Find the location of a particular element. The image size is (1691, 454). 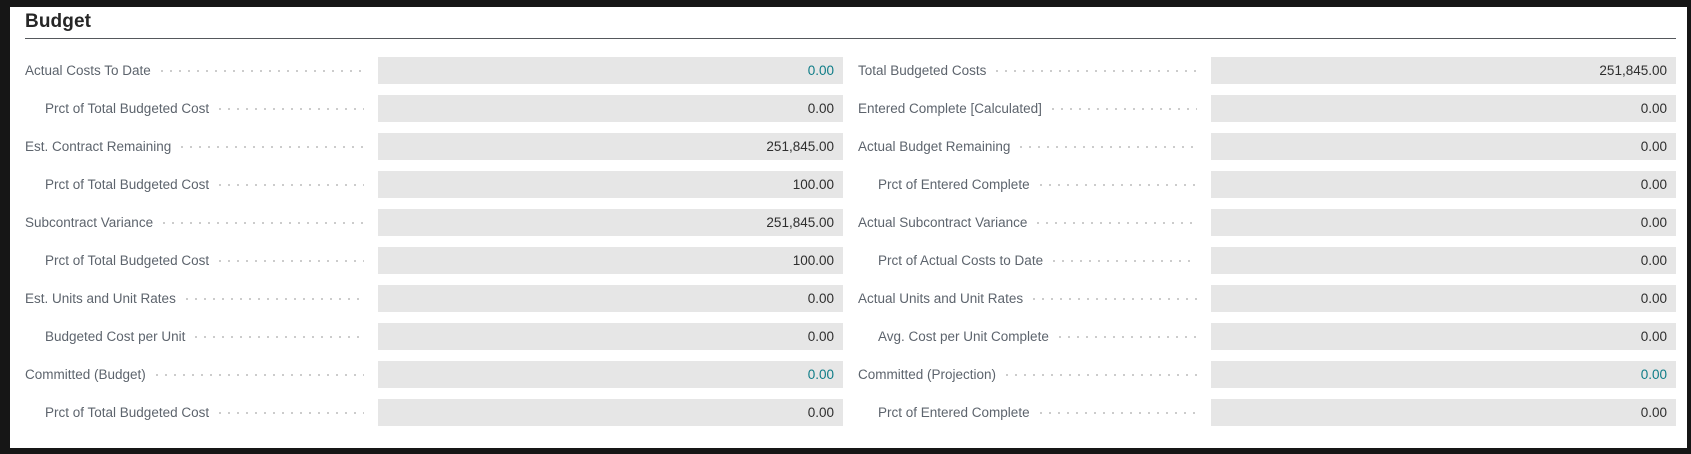

field-label: Actual Budget Remaining is located at coordinates (934, 146).